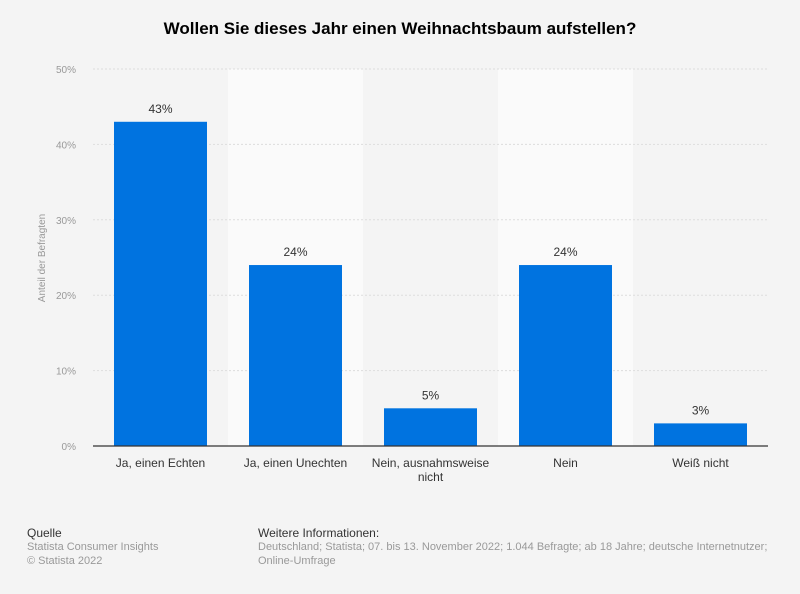 The image size is (800, 594). What do you see at coordinates (42, 258) in the screenshot?
I see `y-axis-label: Anteil der Befragten` at bounding box center [42, 258].